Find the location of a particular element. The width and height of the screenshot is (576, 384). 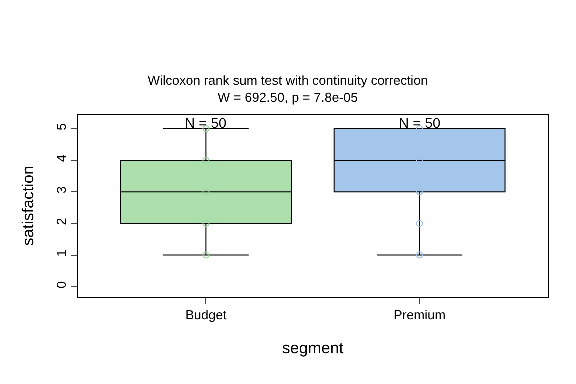

y-tick-label: 0 is located at coordinates (61, 285).